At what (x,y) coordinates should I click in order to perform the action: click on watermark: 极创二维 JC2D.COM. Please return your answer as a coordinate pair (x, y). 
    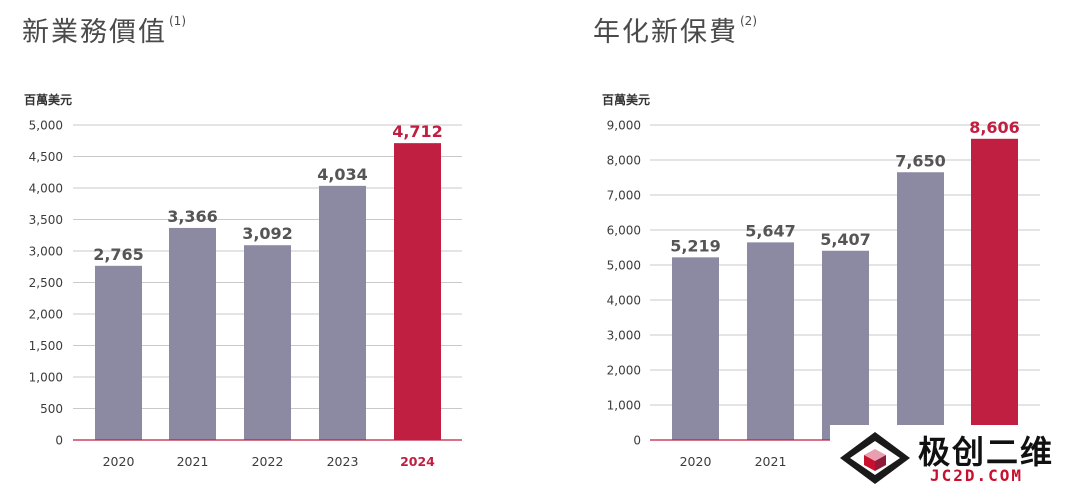
    Looking at the image, I should click on (955, 457).